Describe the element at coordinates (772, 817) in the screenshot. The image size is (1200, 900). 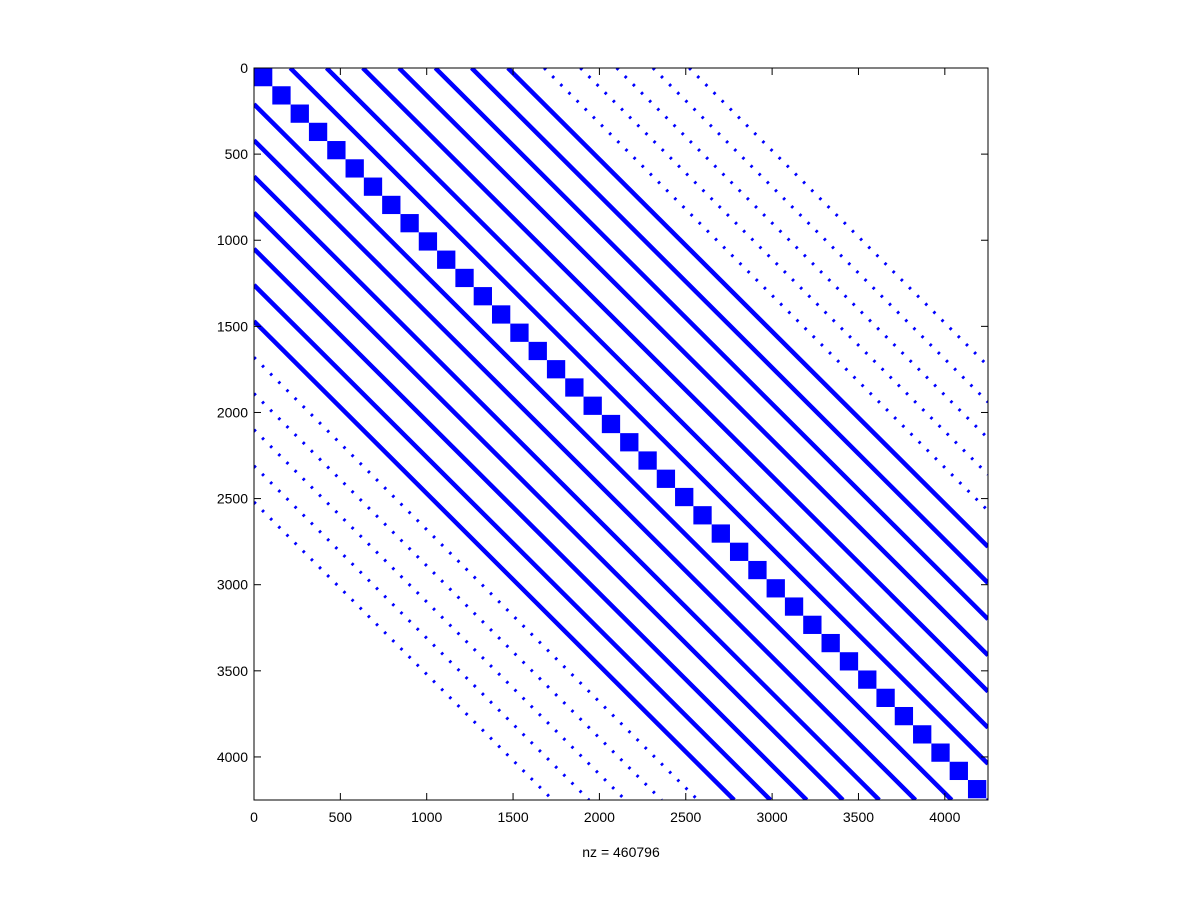
I see `x-tick-label: 3000` at that location.